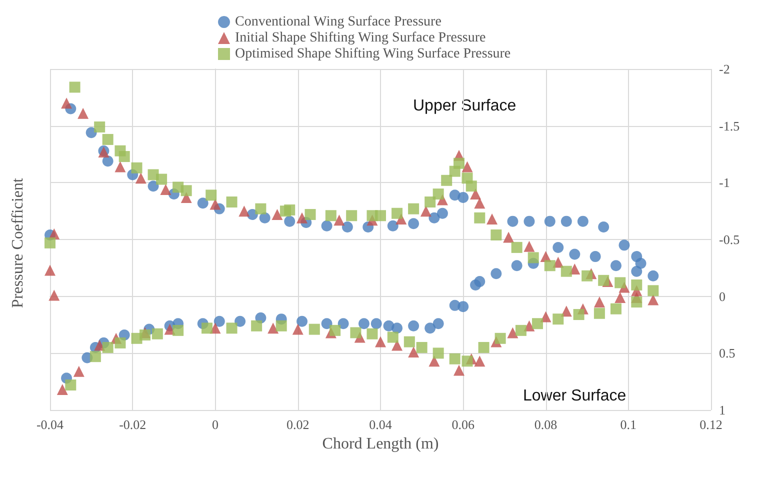 The image size is (764, 486). Describe the element at coordinates (464, 106) in the screenshot. I see `annotation: Upper Surface` at that location.